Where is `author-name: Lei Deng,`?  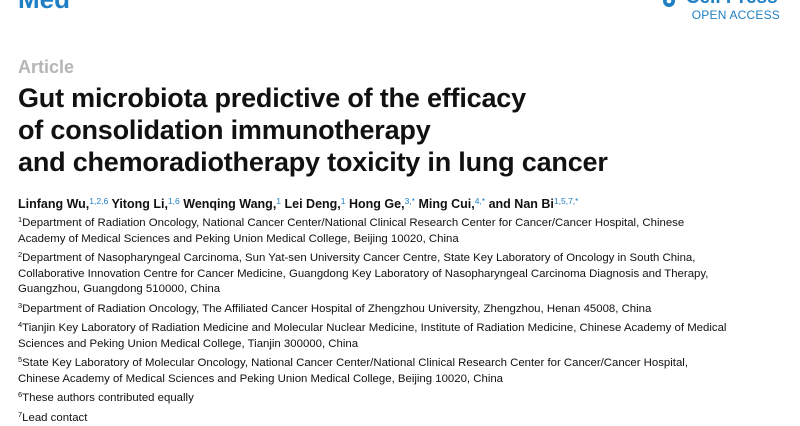
author-name: Lei Deng, is located at coordinates (313, 204).